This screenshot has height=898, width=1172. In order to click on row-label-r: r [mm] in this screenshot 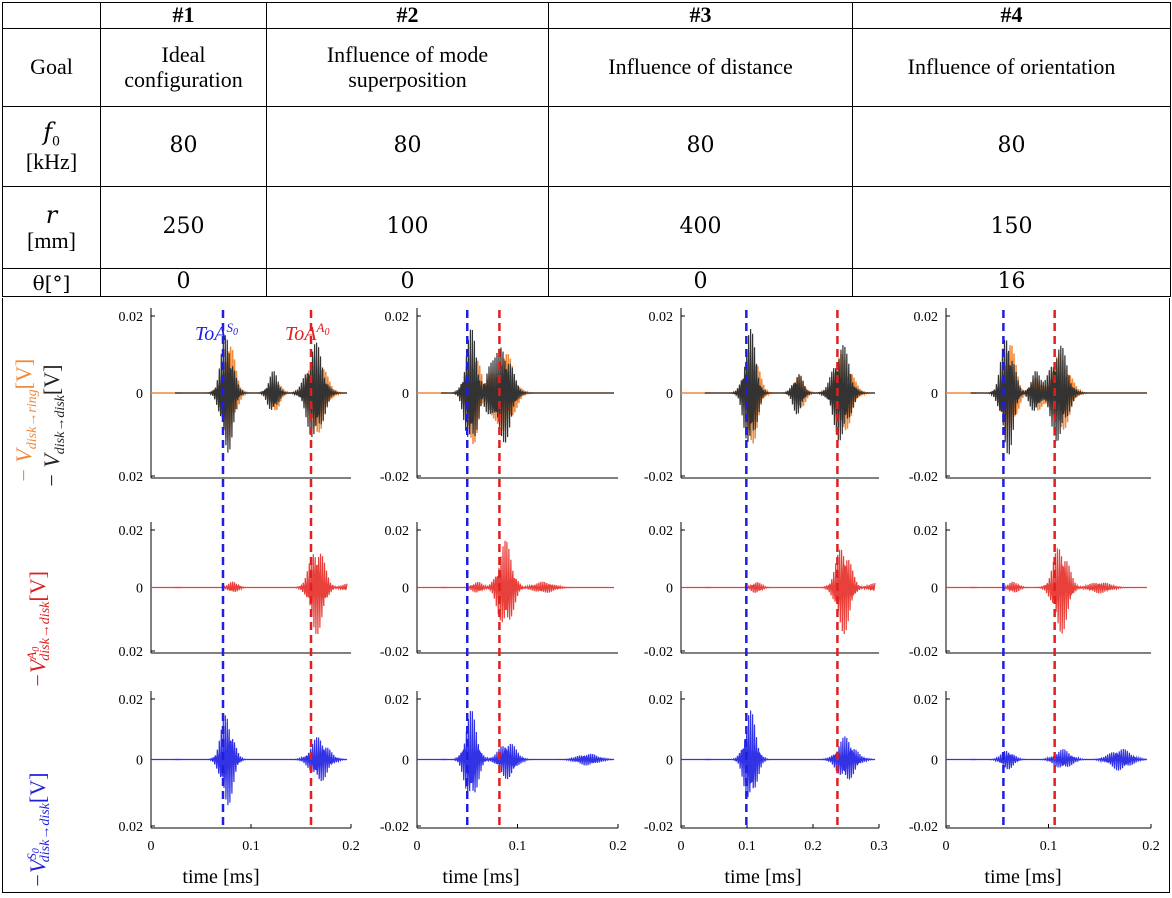, I will do `click(51, 227)`.